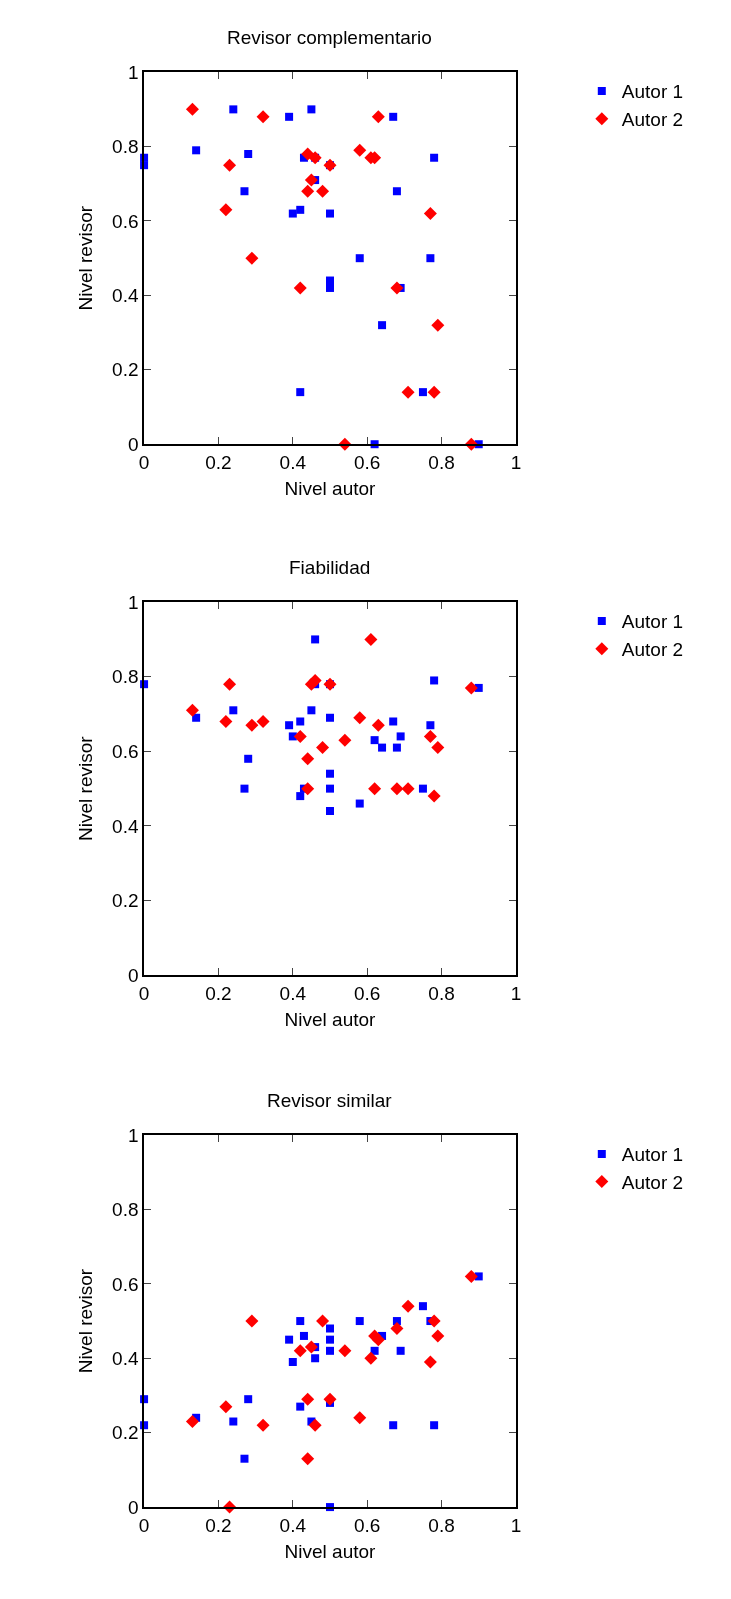  What do you see at coordinates (218, 462) in the screenshot?
I see `x-tick-label: 0.2` at bounding box center [218, 462].